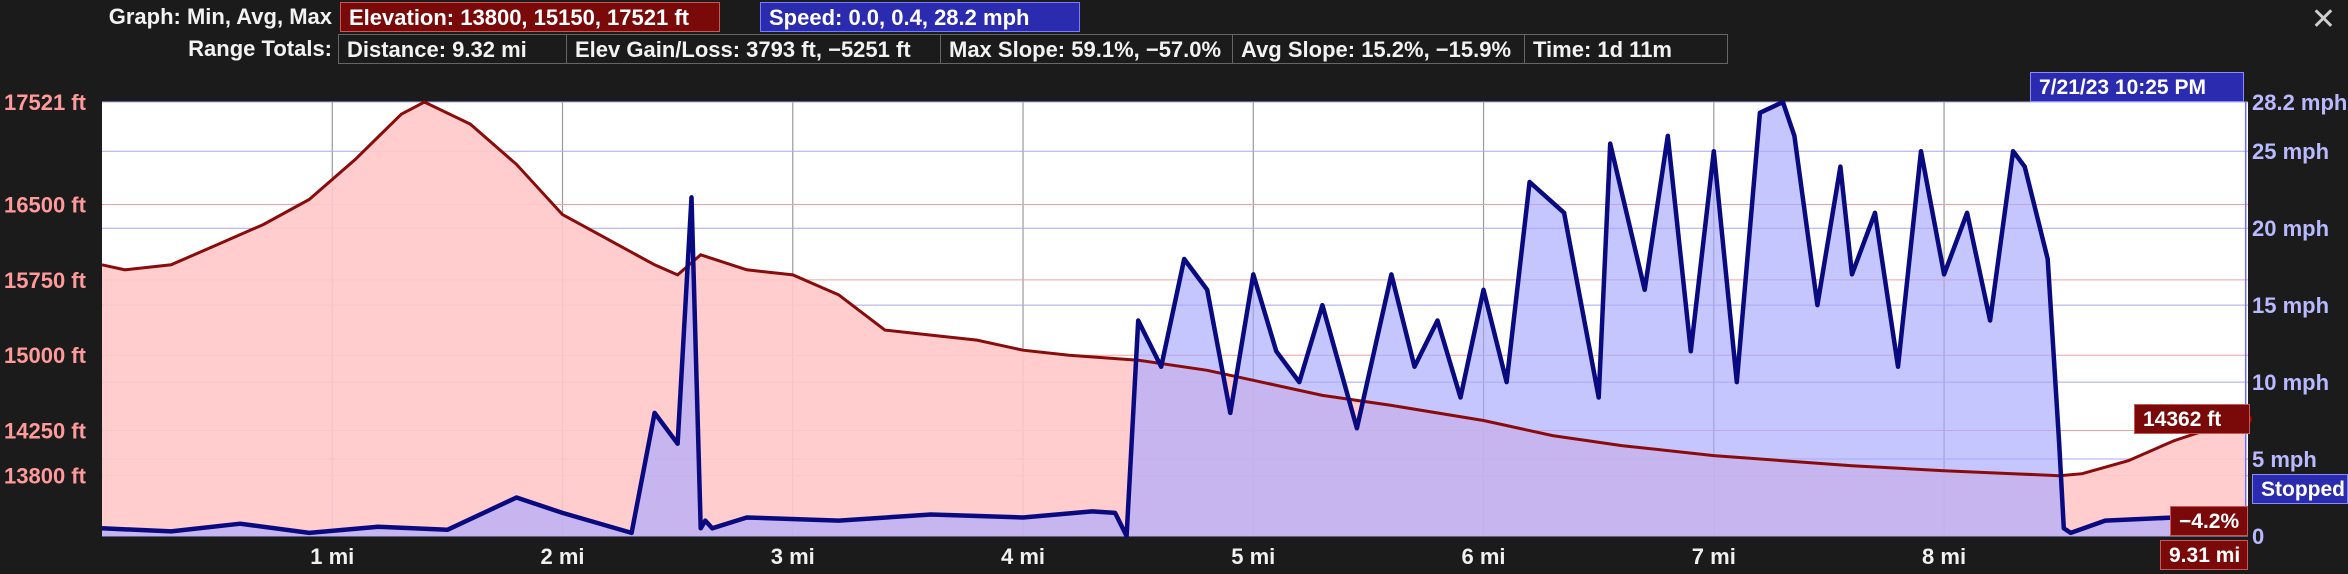  What do you see at coordinates (220, 16) in the screenshot?
I see `graph-label: Graph: Min, Avg, Max` at bounding box center [220, 16].